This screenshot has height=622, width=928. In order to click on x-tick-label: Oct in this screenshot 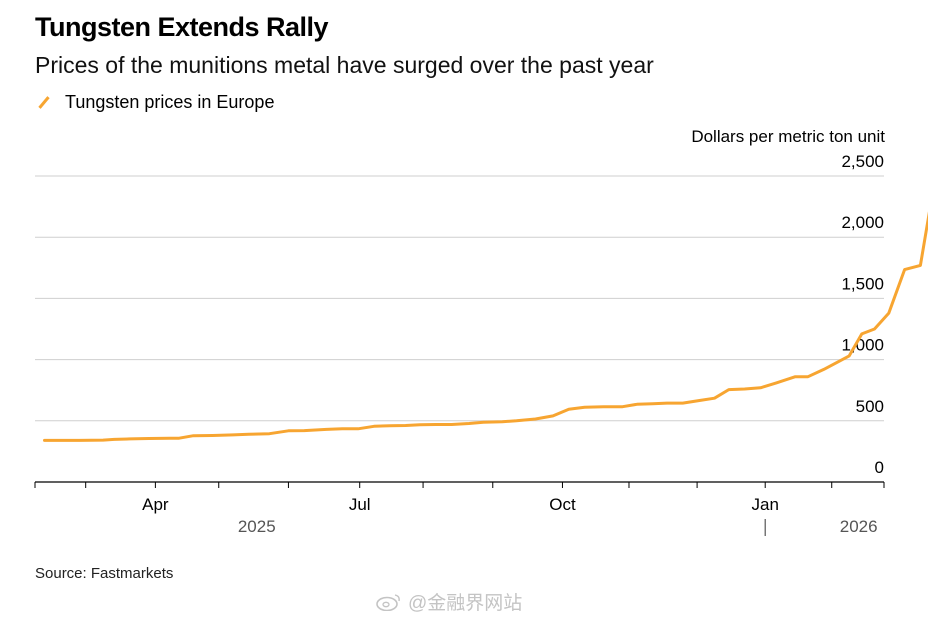, I will do `click(562, 504)`.